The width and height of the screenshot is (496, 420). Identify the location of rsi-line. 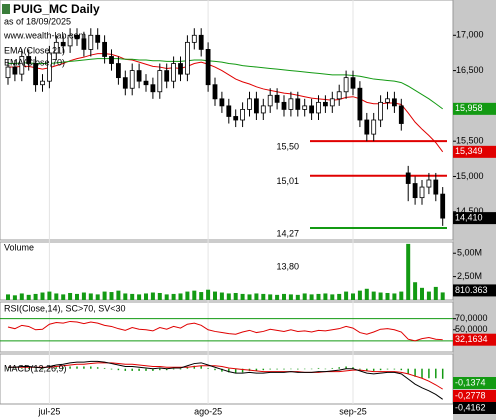
(225, 331).